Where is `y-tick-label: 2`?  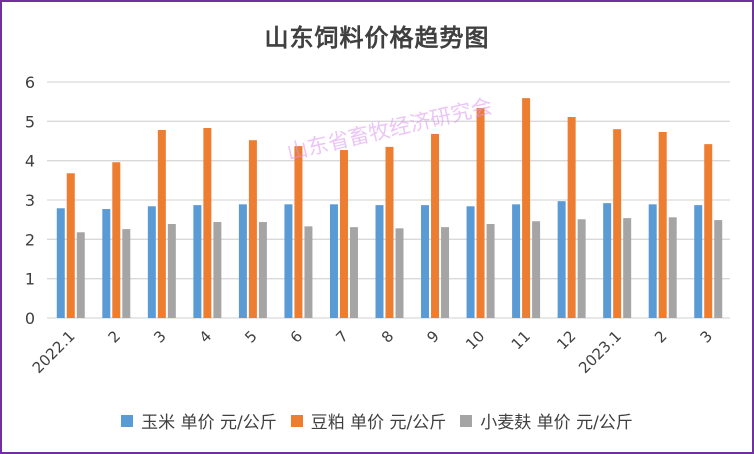 y-tick-label: 2 is located at coordinates (30, 239).